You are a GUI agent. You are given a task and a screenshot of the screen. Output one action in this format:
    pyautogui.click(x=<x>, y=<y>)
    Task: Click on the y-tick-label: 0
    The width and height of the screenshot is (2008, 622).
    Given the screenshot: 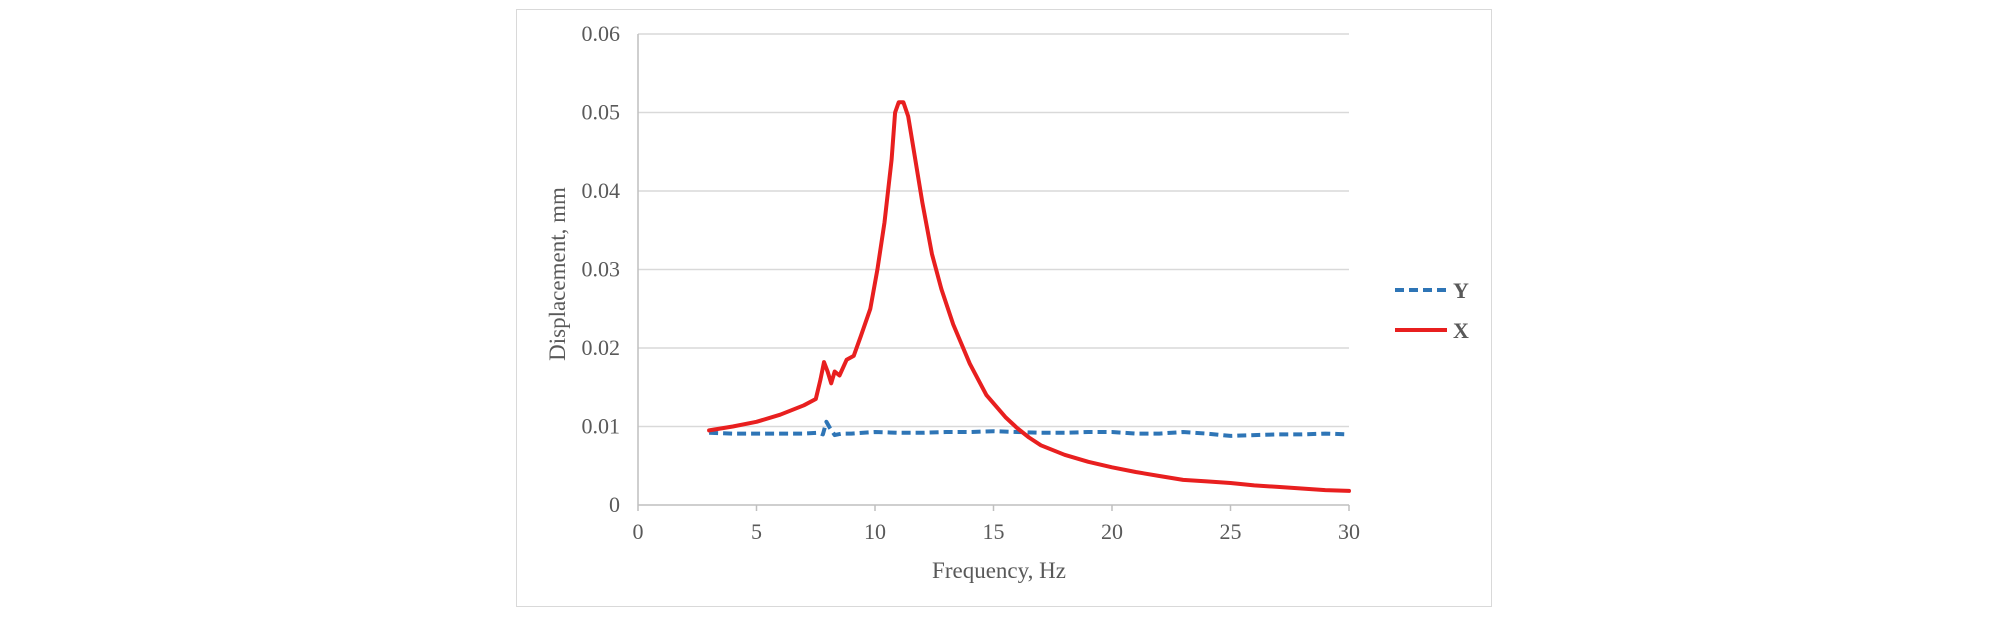 What is the action you would take?
    pyautogui.click(x=614, y=504)
    